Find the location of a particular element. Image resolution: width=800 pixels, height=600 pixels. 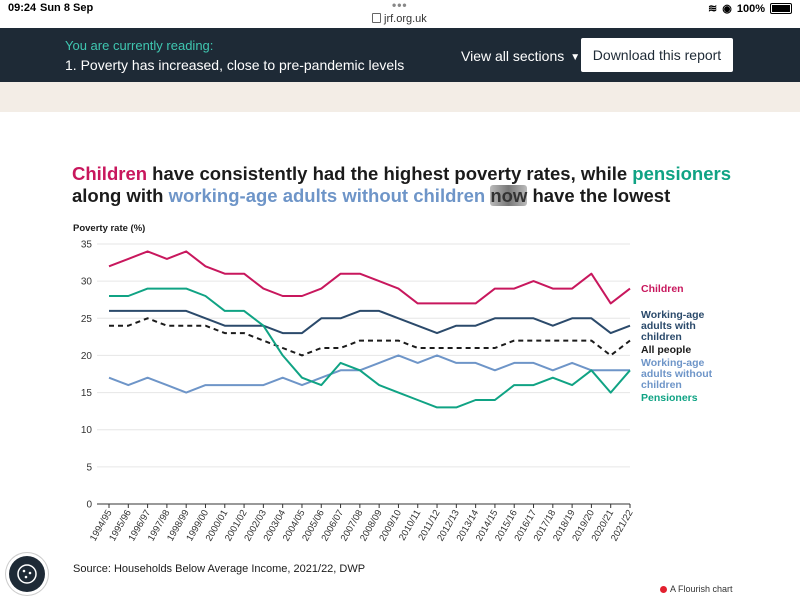

headline-text-4: have the lowest is located at coordinates (599, 195).